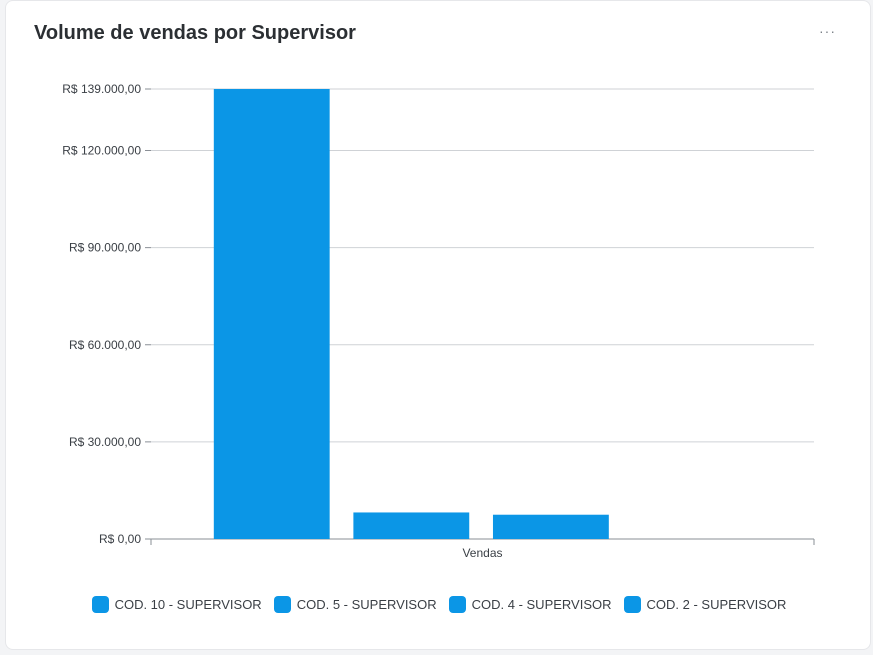 The height and width of the screenshot is (655, 873). What do you see at coordinates (716, 604) in the screenshot?
I see `legend-label: COD. 2 - SUPERVISOR` at bounding box center [716, 604].